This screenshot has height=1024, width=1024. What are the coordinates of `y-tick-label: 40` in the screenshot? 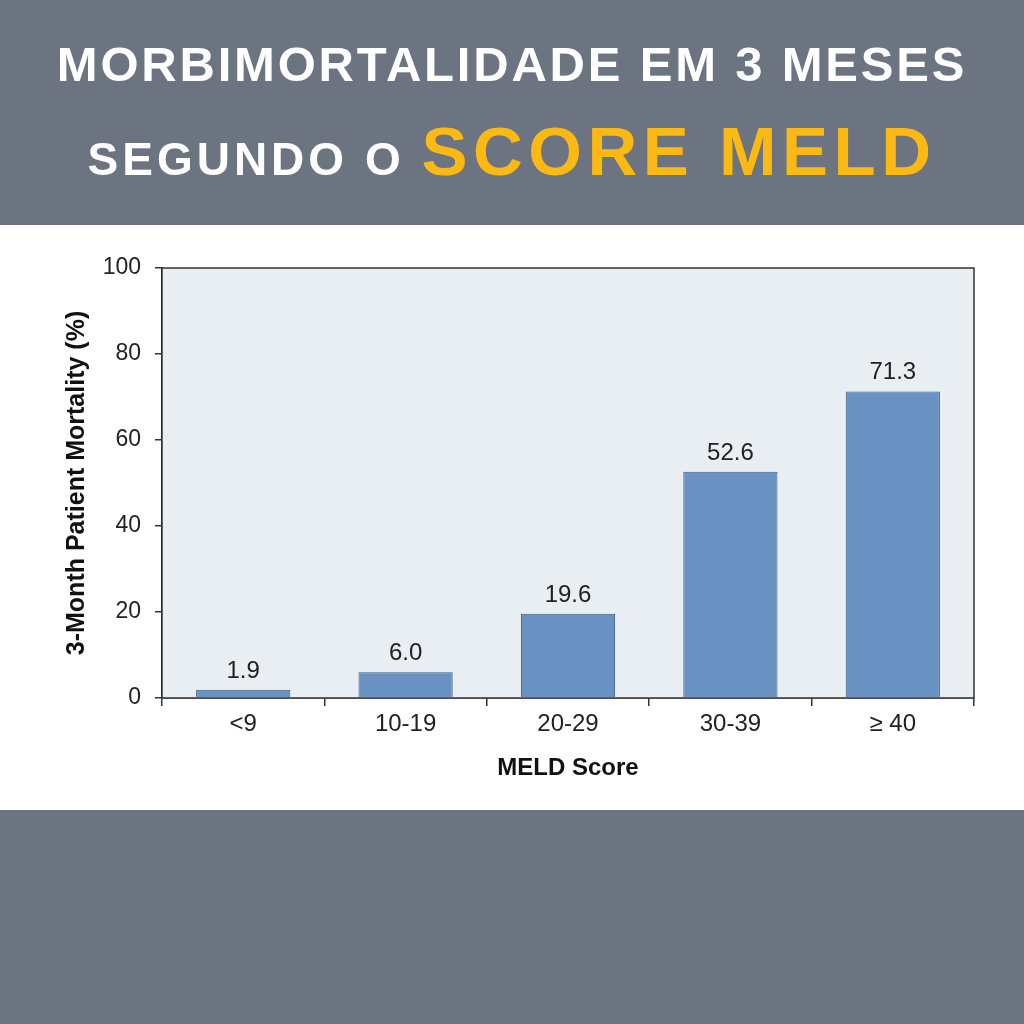 It's located at (128, 524).